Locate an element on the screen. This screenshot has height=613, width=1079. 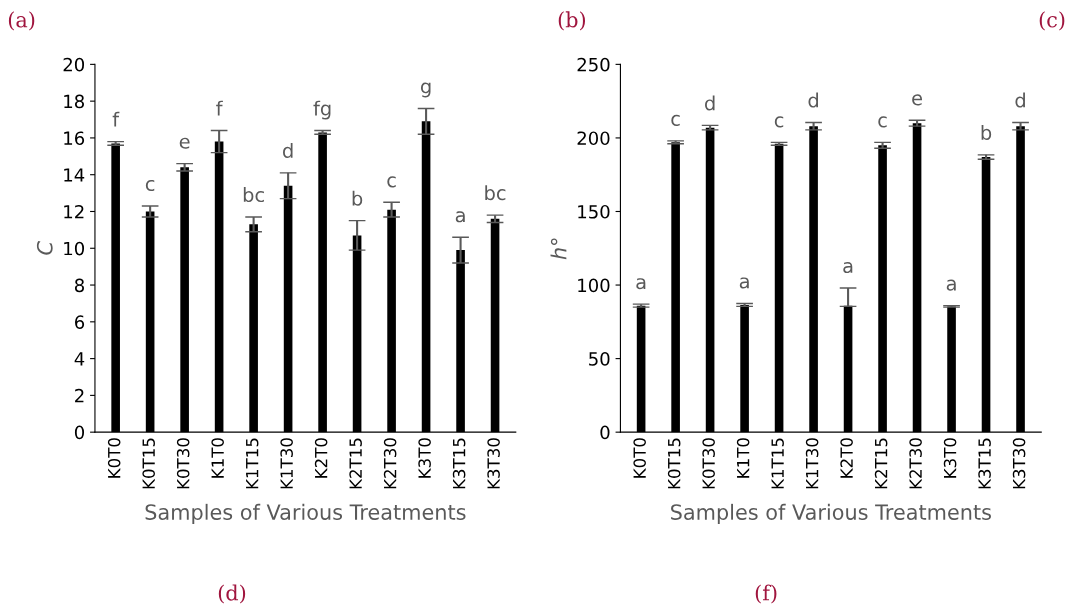
y-tick-label: 12 is located at coordinates (74, 211).